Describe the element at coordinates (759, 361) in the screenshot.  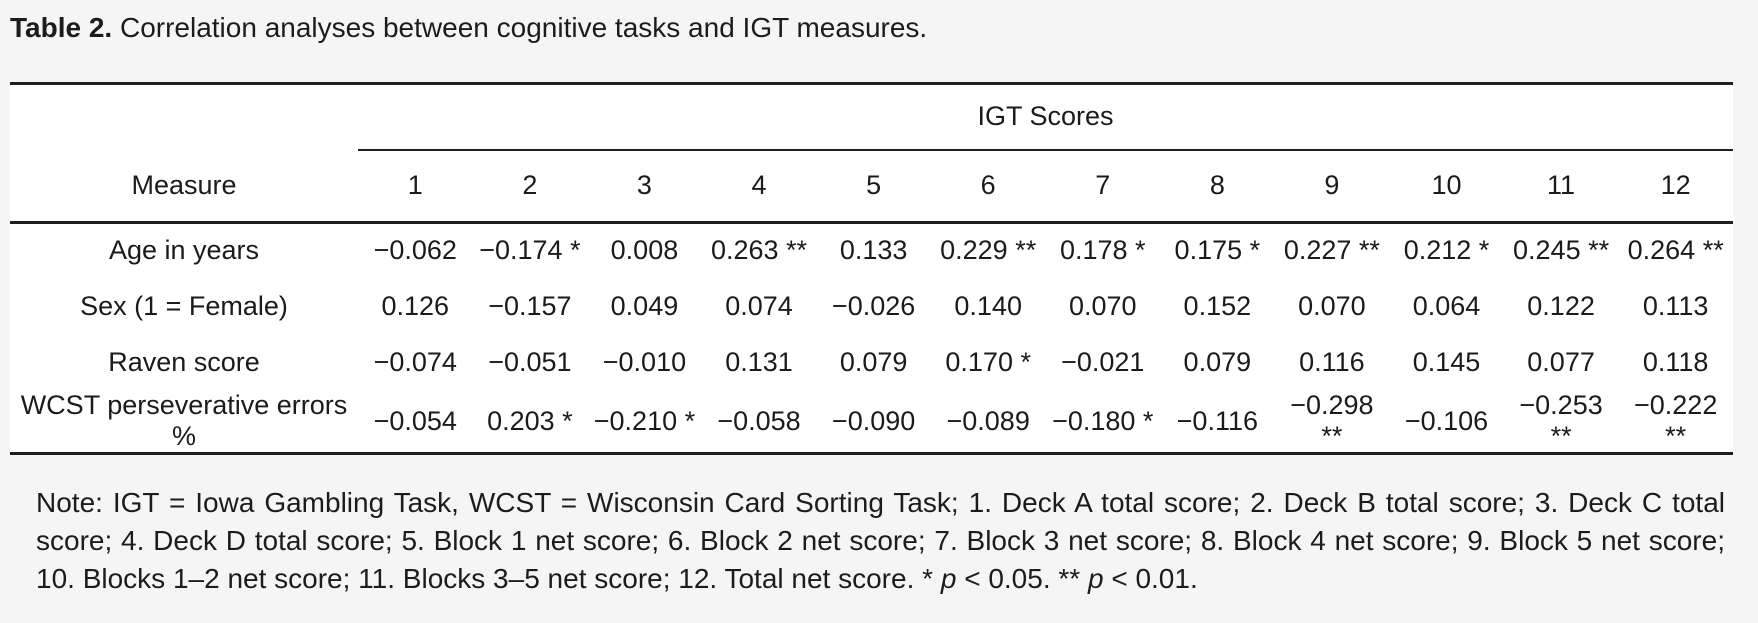
I see `cell: 0.131` at that location.